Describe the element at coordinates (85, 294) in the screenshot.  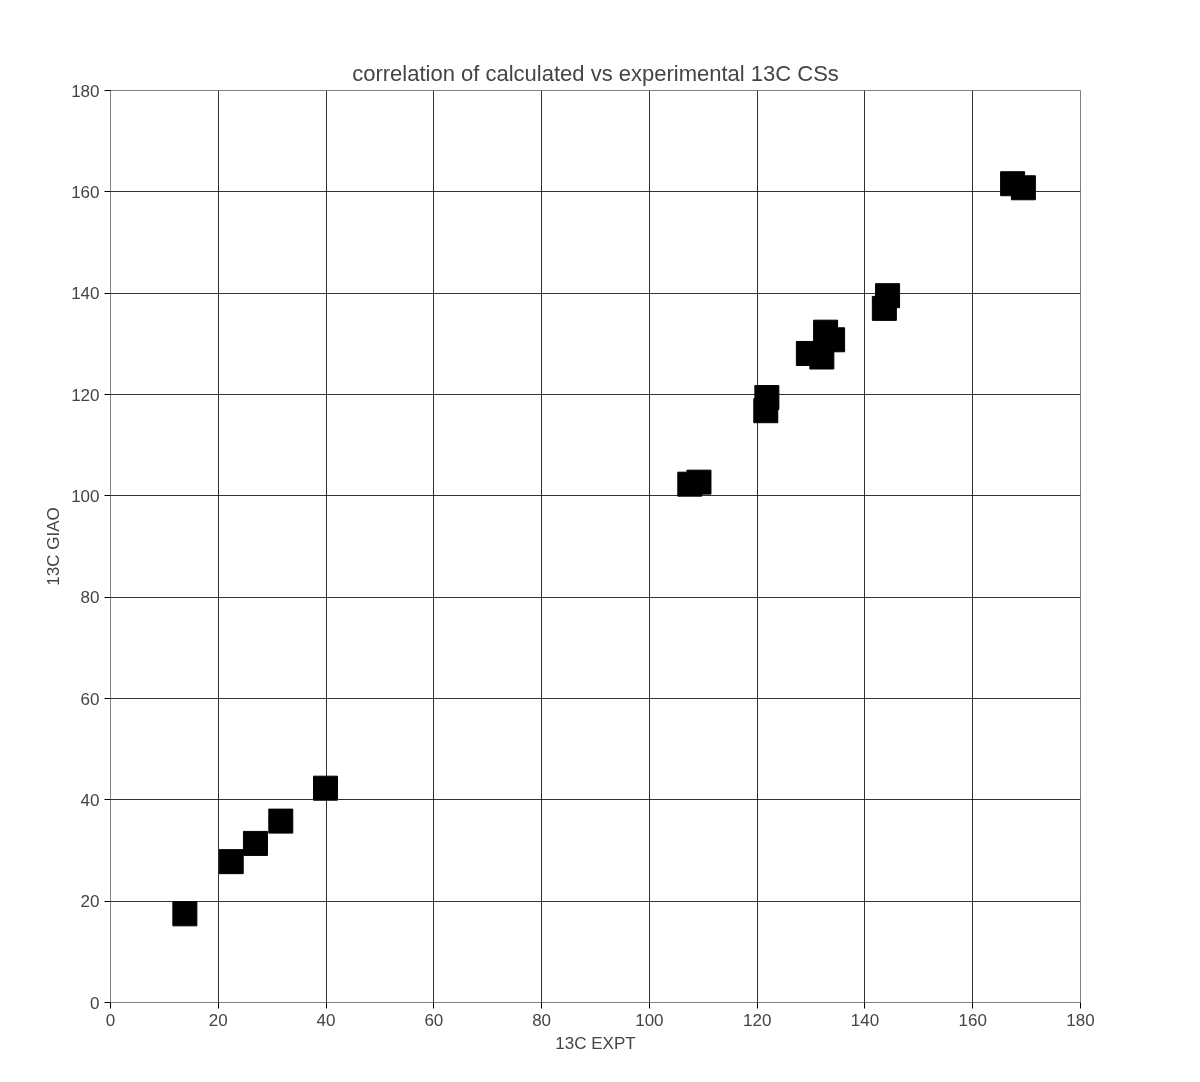
I see `y-tick-label: 140` at that location.